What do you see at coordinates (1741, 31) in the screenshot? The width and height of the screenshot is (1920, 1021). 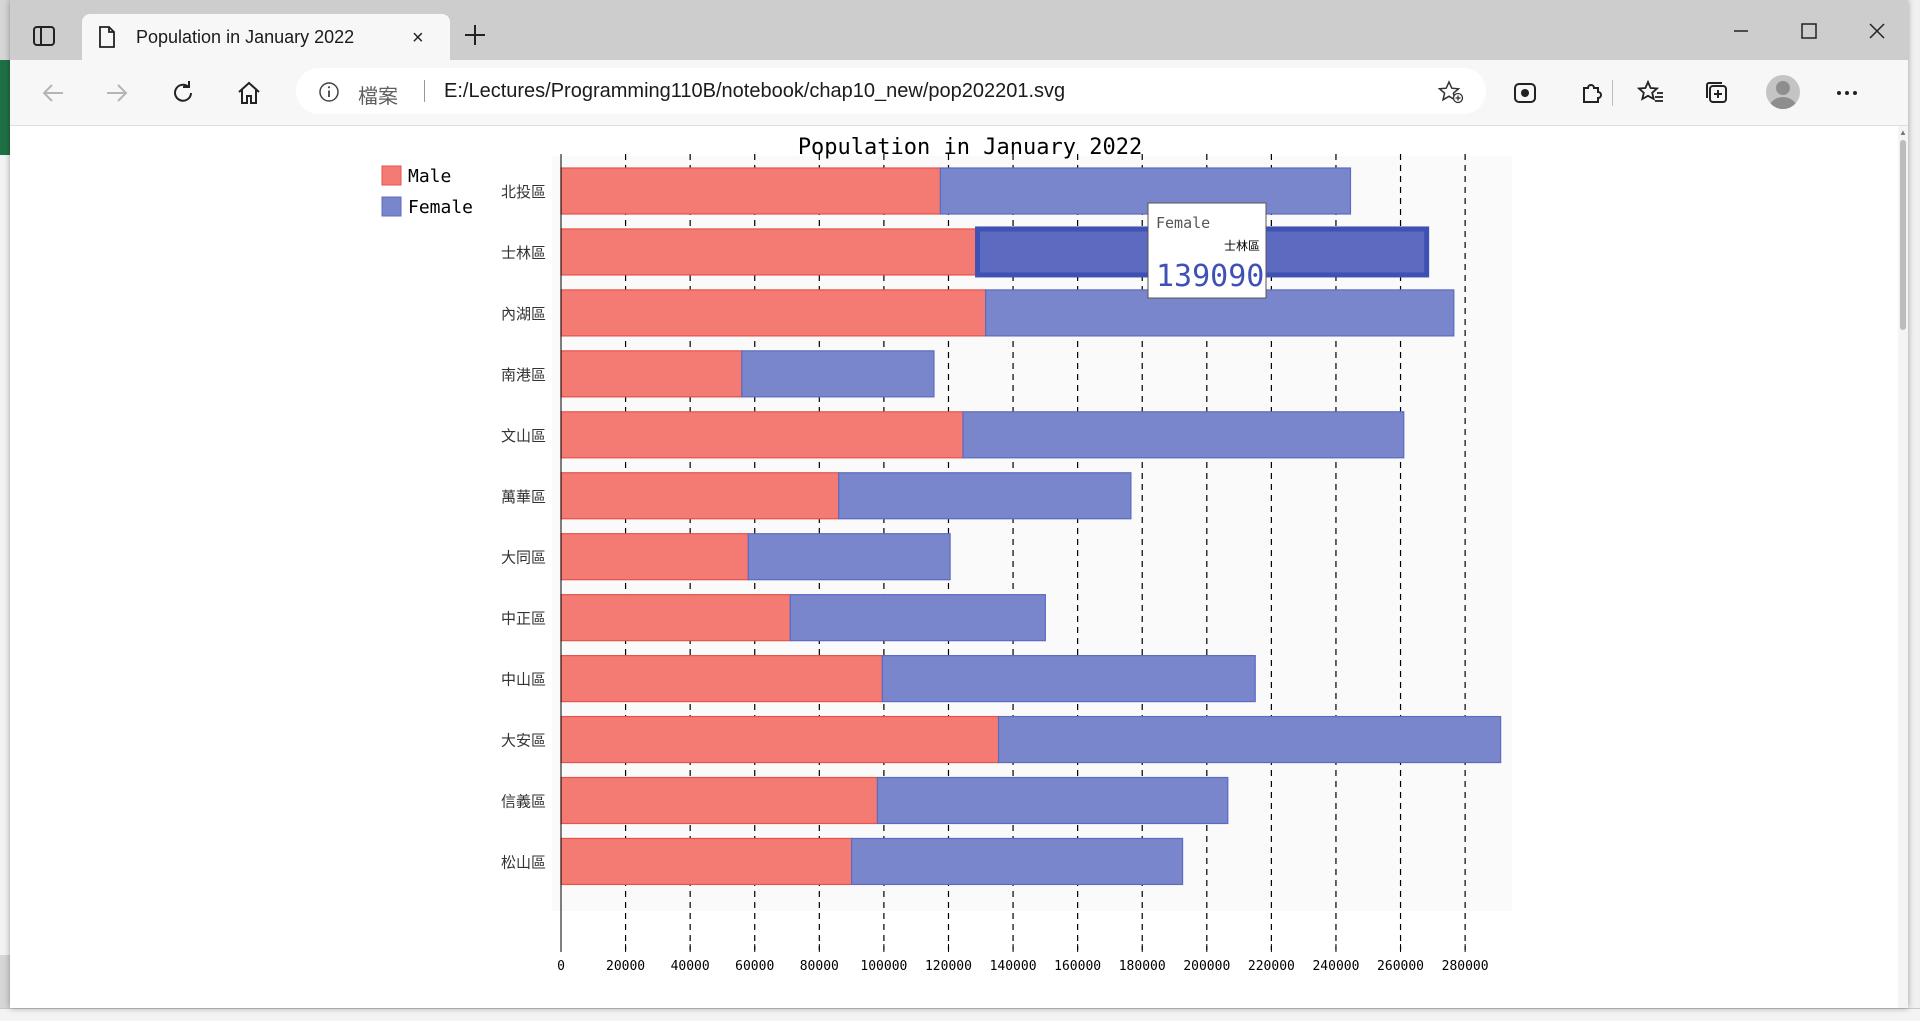 I see `minimize-button` at bounding box center [1741, 31].